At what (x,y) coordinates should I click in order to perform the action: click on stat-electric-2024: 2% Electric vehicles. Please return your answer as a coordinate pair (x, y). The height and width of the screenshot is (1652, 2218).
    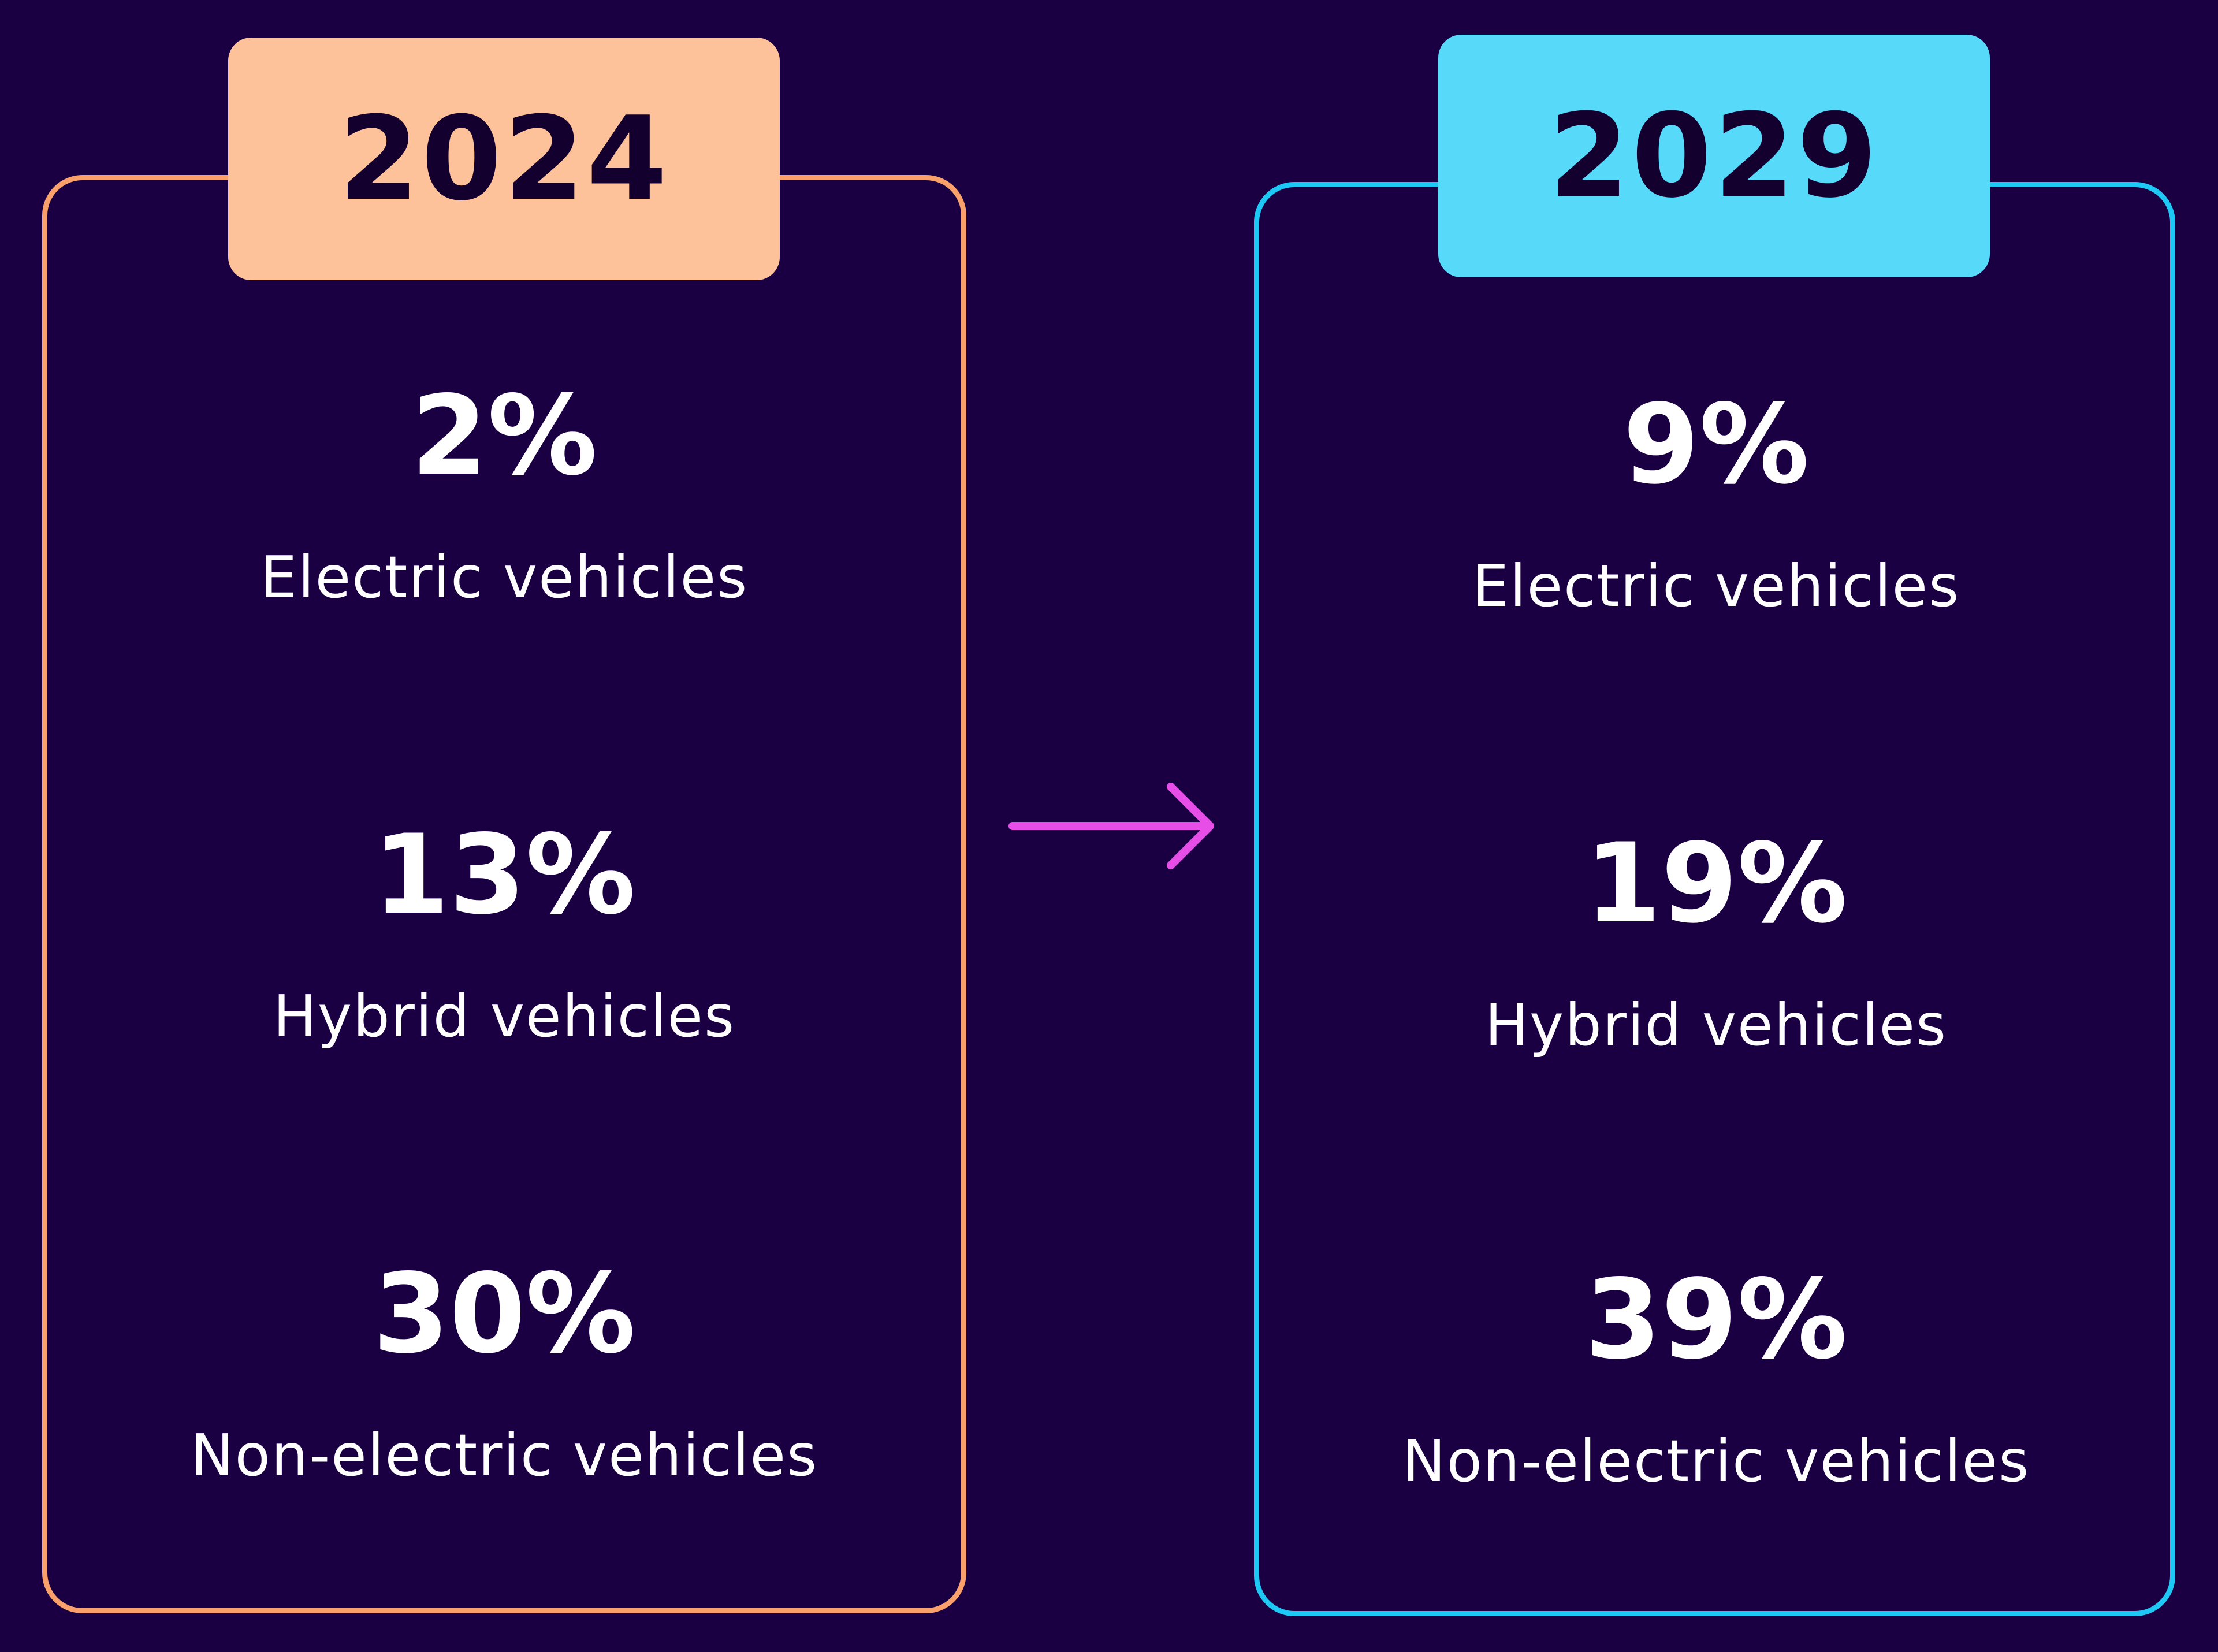
    Looking at the image, I should click on (504, 503).